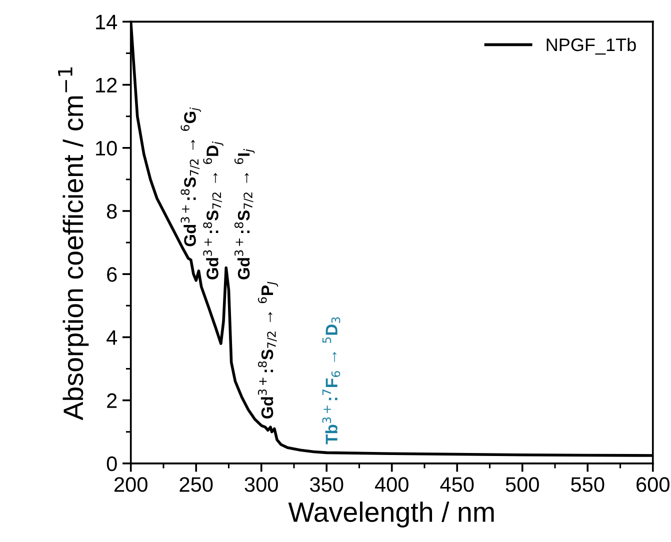 The width and height of the screenshot is (671, 542). What do you see at coordinates (190, 176) in the screenshot?
I see `text: Gd$^{3+}$:$^{8}$S$_{7/2}$ → $^{6}$G$_{j}$` at bounding box center [190, 176].